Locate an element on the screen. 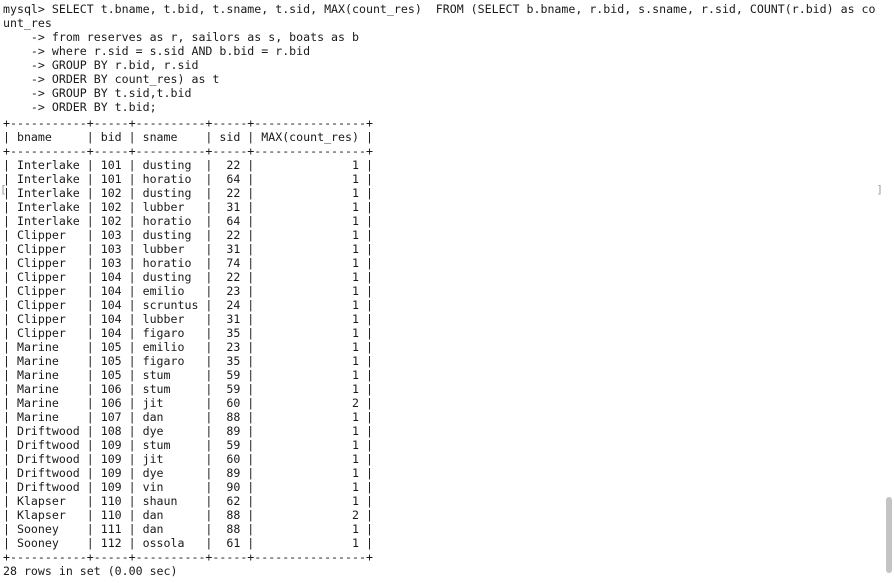 The width and height of the screenshot is (894, 583). table-row: | Interlake | 102 | dusting | 22 | 1 | is located at coordinates (188, 193).